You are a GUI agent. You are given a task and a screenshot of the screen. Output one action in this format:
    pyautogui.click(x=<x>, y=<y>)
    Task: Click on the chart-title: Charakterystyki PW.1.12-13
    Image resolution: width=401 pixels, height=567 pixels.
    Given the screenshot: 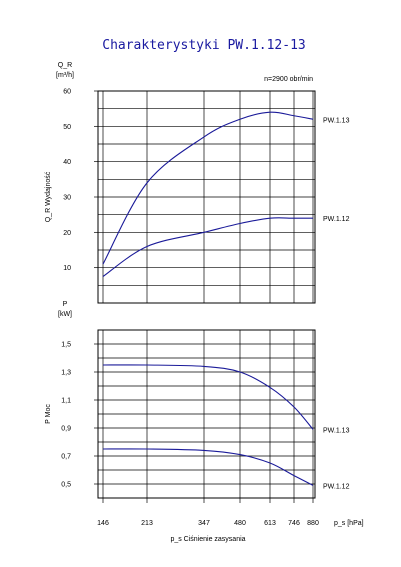 What is the action you would take?
    pyautogui.click(x=204, y=45)
    